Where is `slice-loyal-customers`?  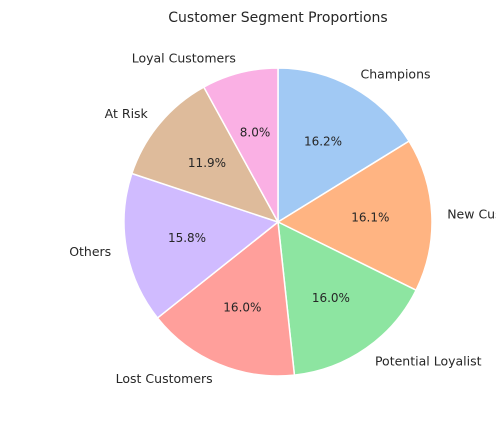 slice-loyal-customers is located at coordinates (241, 145).